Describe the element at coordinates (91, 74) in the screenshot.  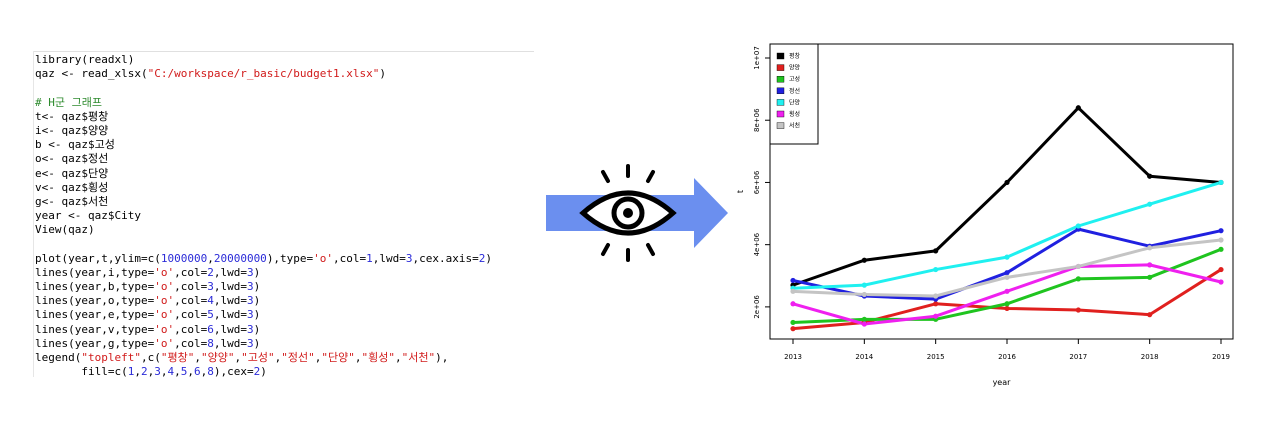
I see `code-token: qaz <- read_xlsx(` at that location.